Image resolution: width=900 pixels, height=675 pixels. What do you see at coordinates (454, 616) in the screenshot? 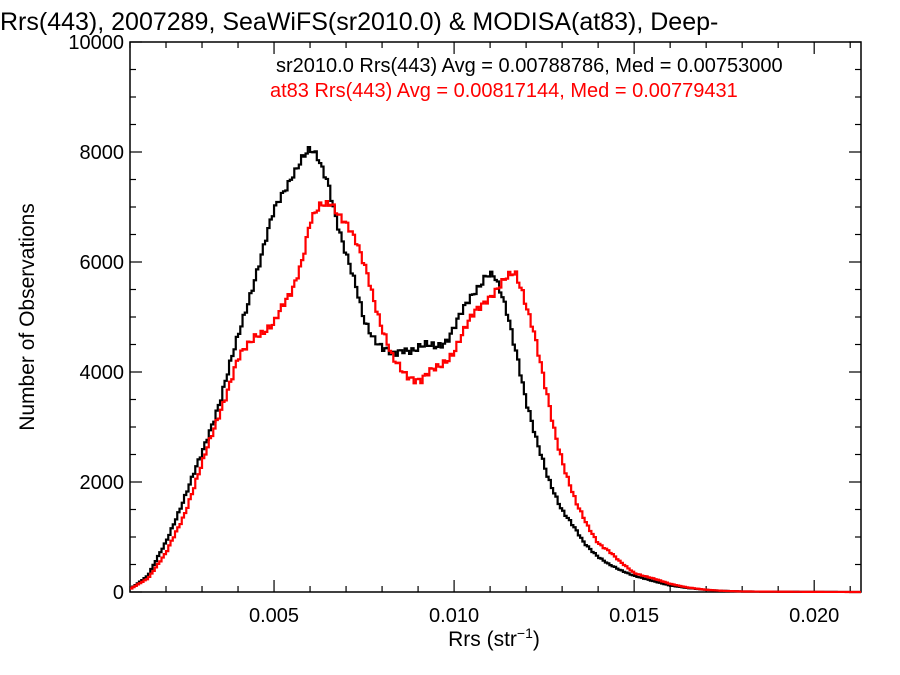
I see `x-tick-label: 0.010` at bounding box center [454, 616].